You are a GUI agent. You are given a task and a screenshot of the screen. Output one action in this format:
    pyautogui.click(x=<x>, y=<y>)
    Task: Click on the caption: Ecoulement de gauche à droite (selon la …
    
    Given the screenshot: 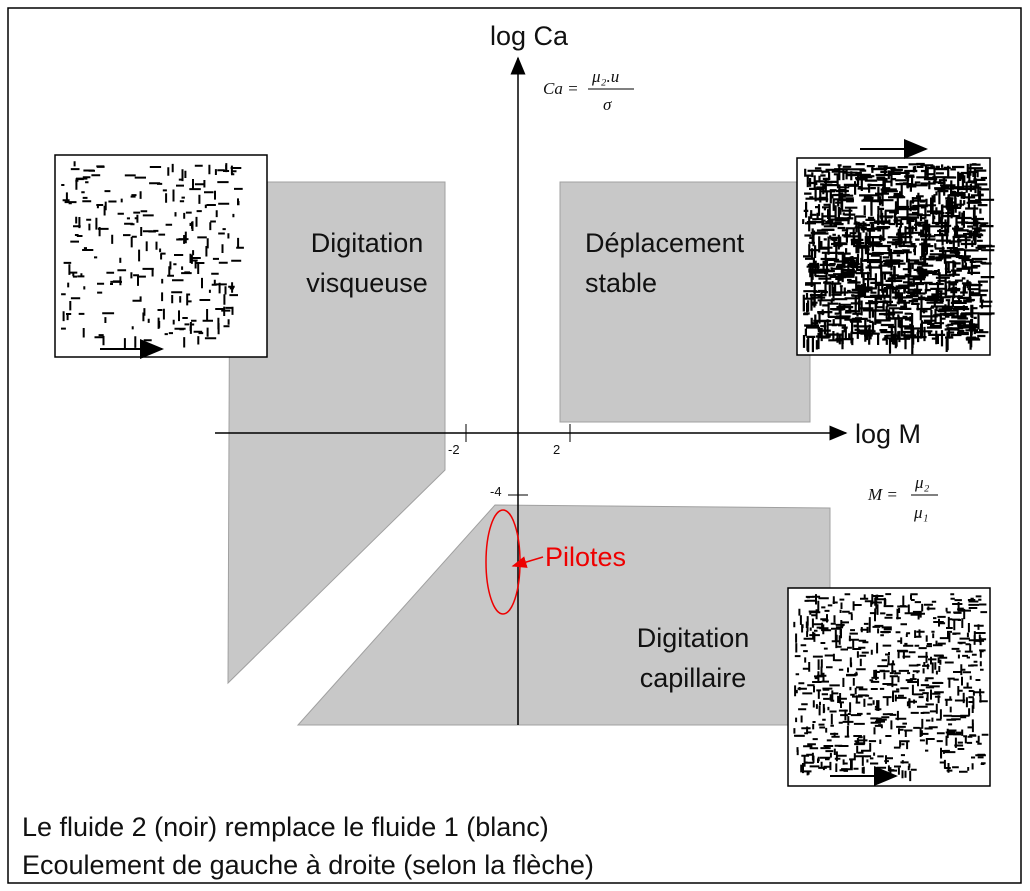 What is the action you would take?
    pyautogui.click(x=308, y=865)
    